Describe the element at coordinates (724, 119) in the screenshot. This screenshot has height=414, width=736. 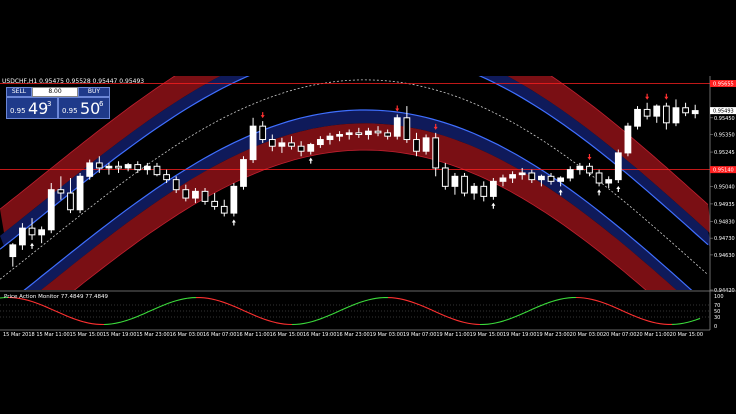
I see `price-label: 0.95450` at that location.